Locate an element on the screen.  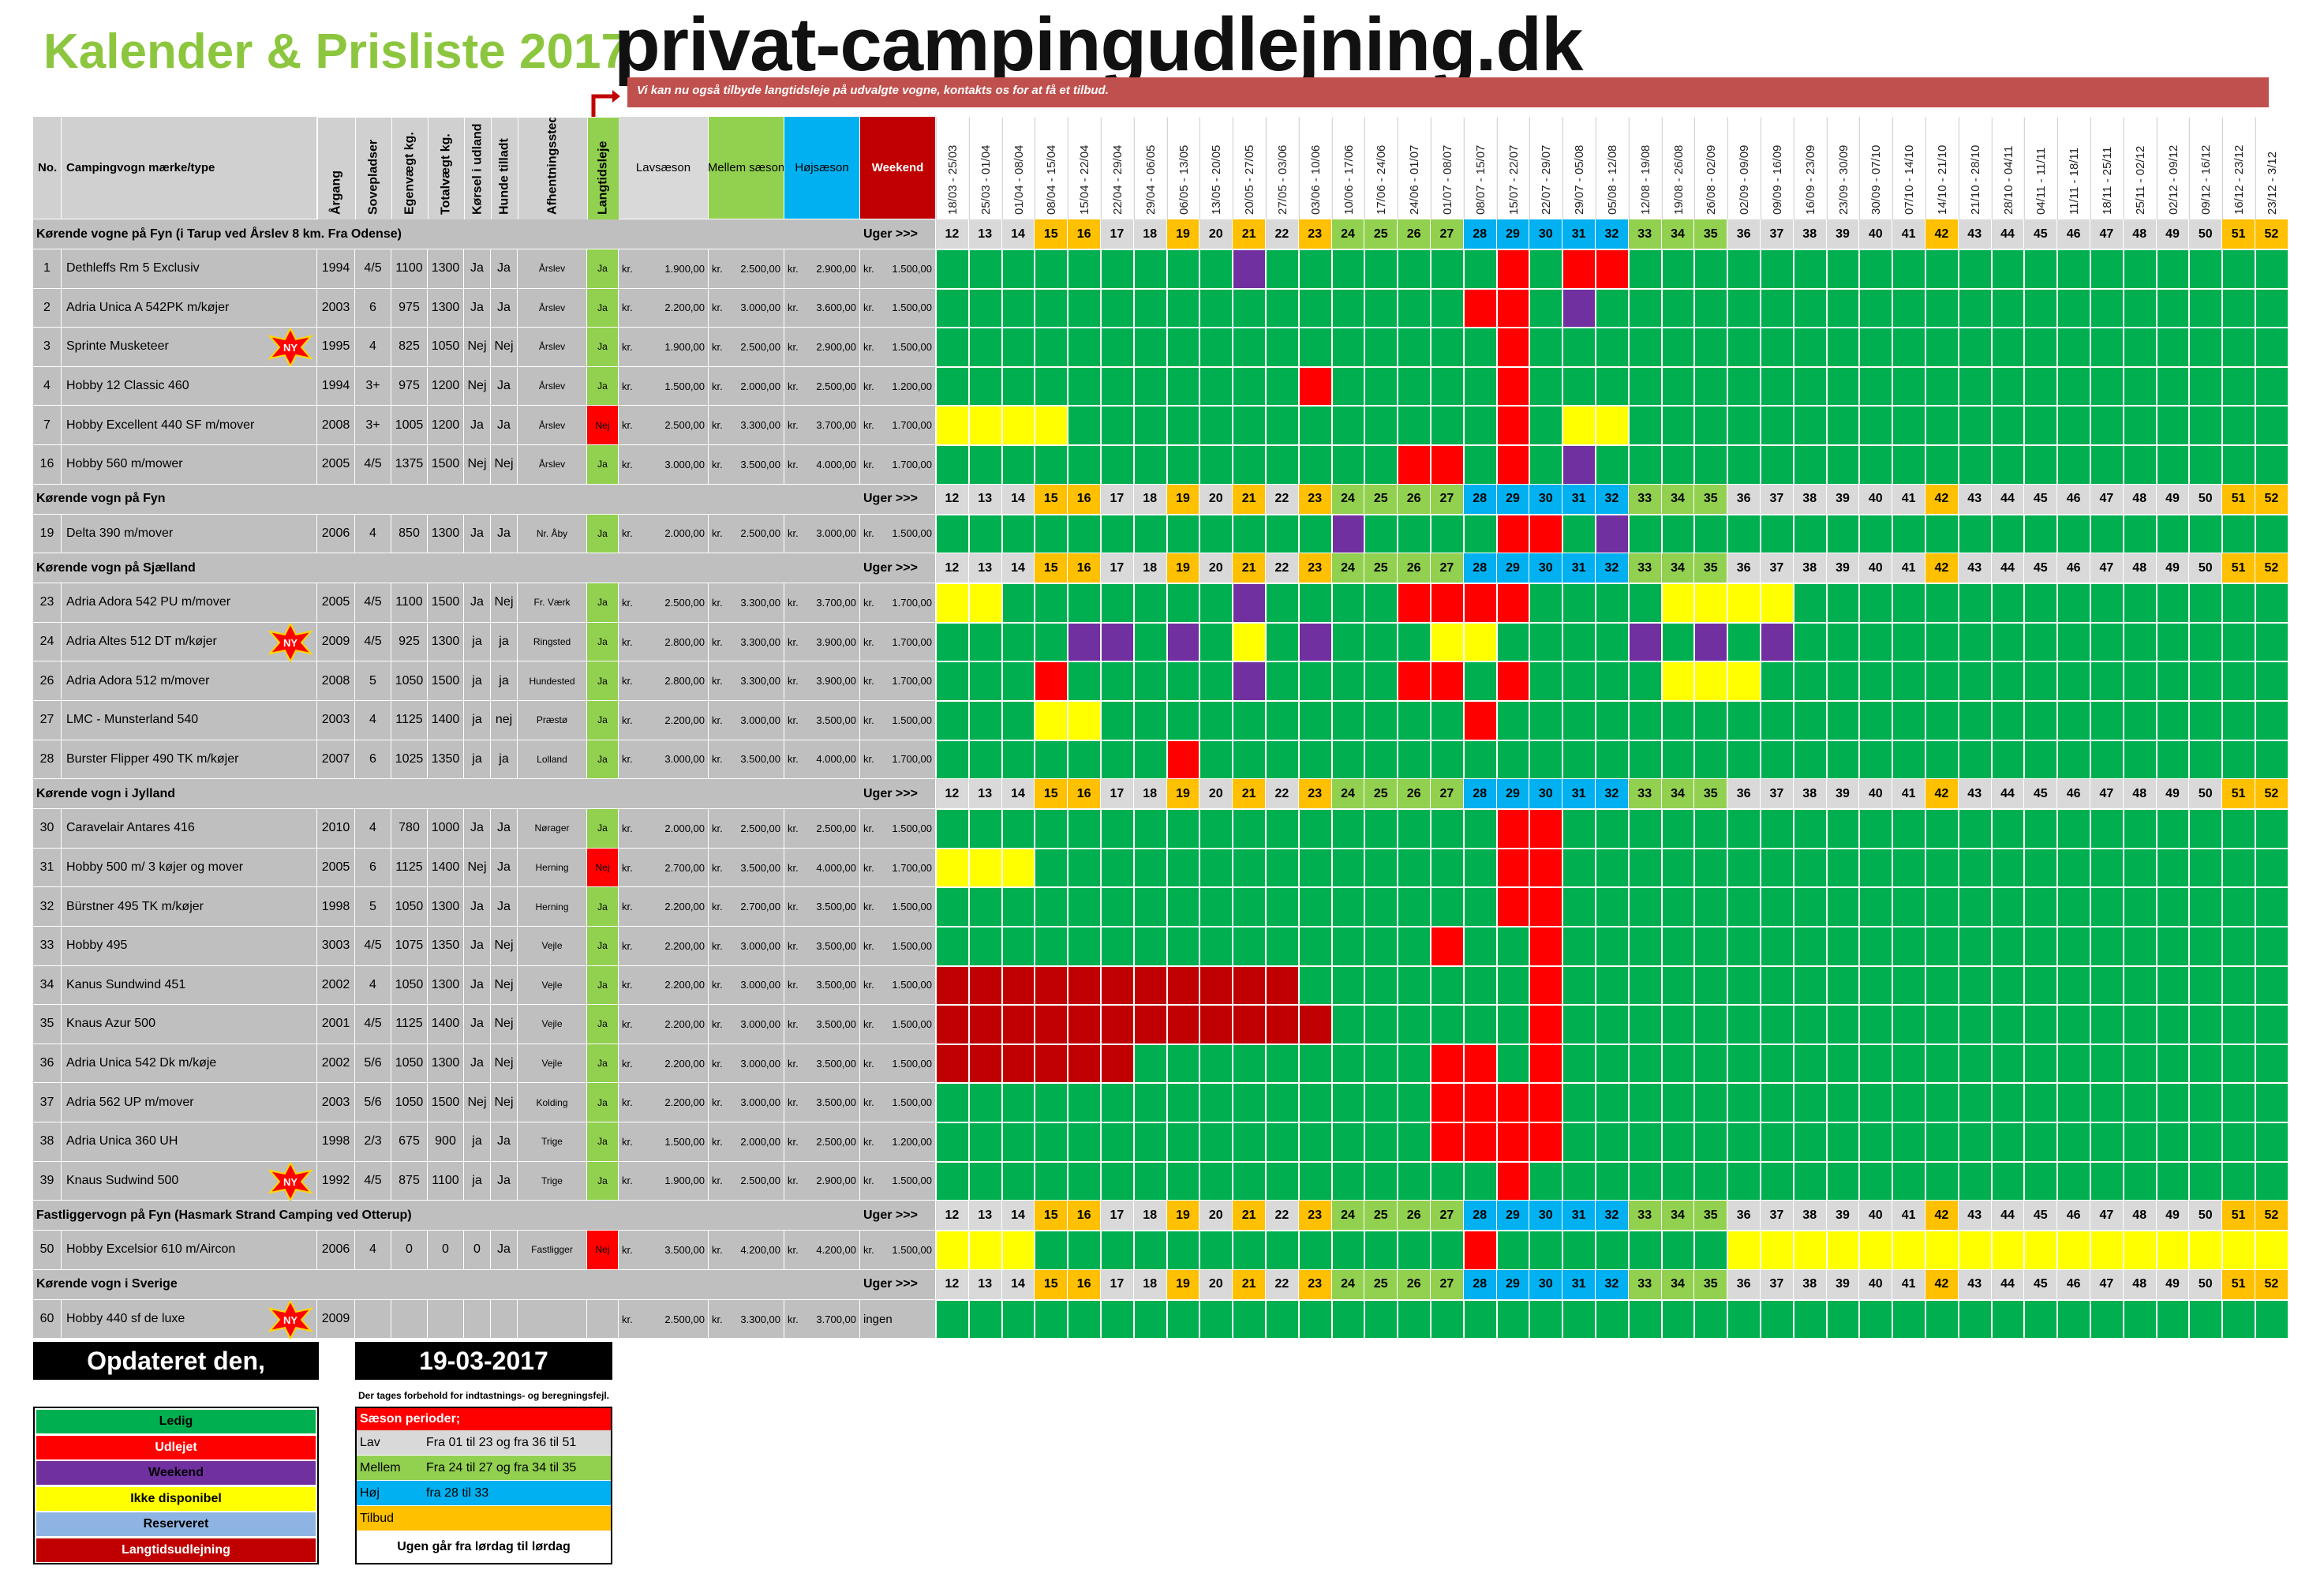
cell-name: Hobby 560 m/mower is located at coordinates (189, 465).